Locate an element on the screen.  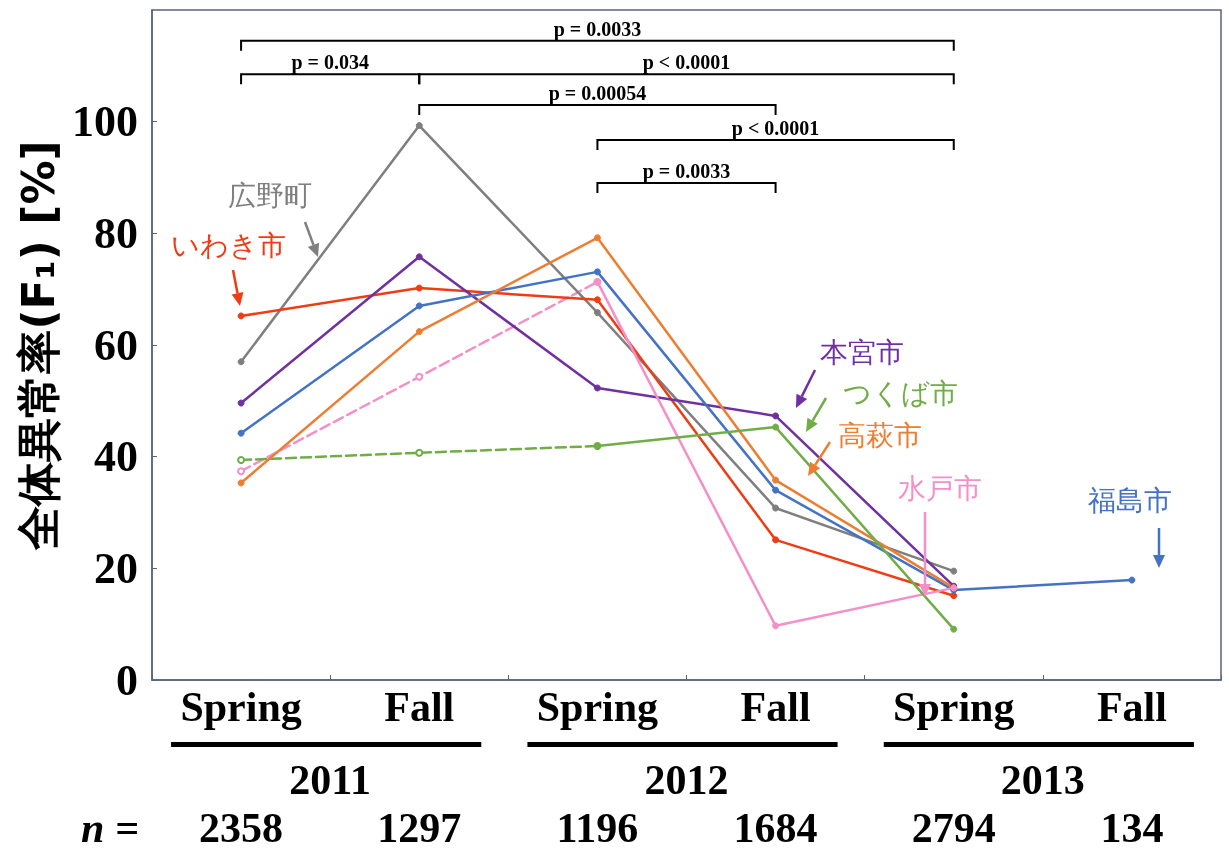
y-axis-title: 全体異常率(F₁) [%] is located at coordinates (38, 345).